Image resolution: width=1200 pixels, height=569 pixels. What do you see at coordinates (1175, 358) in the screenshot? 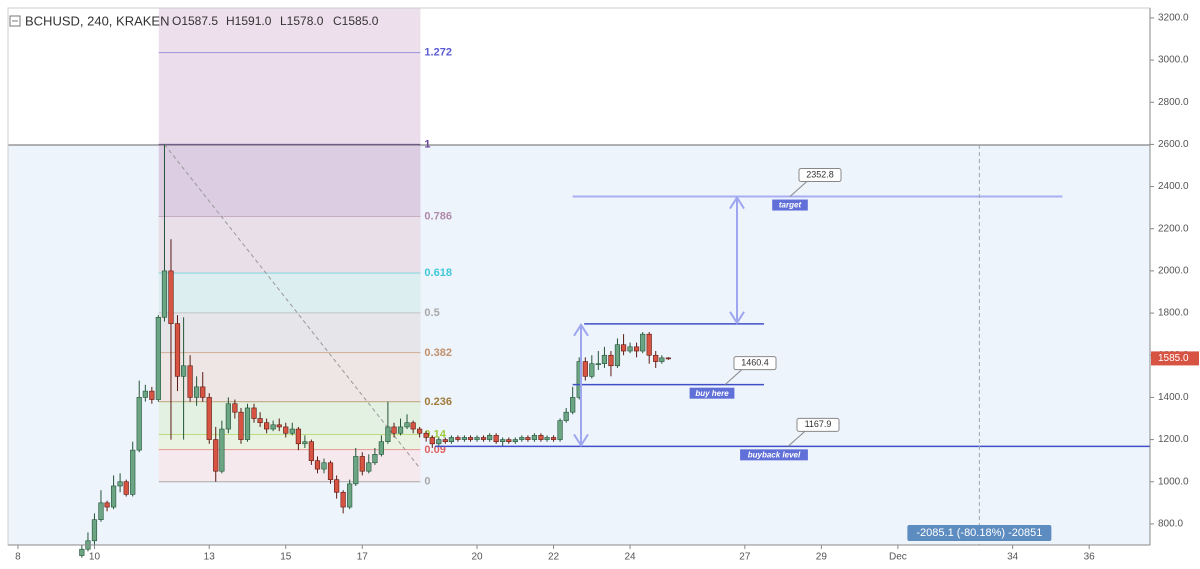
I see `last-price-tag` at bounding box center [1175, 358].